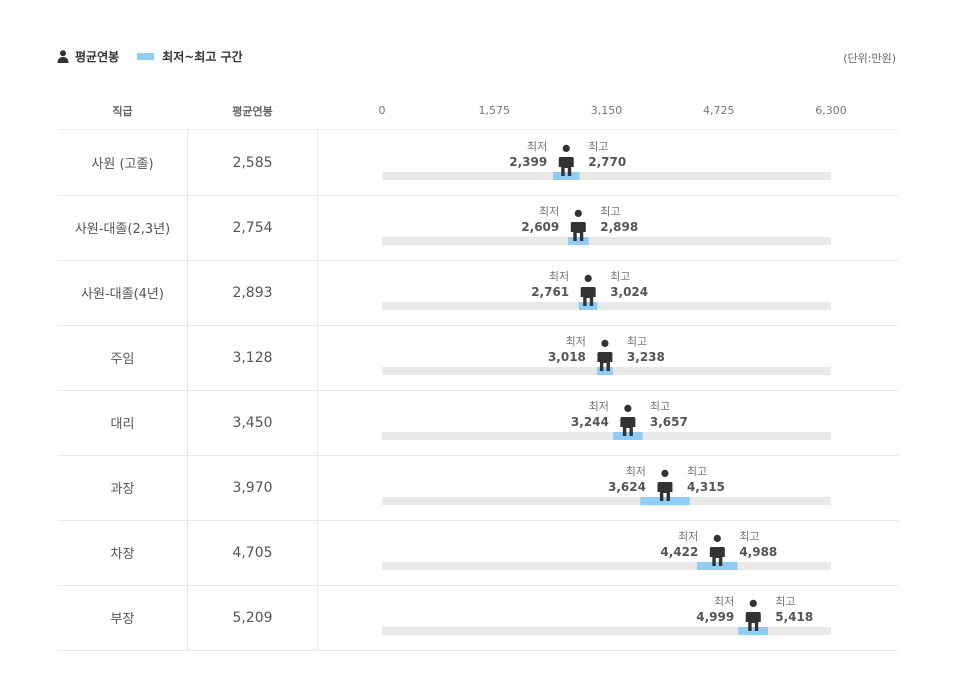 The image size is (955, 698). Describe the element at coordinates (382, 110) in the screenshot. I see `x-tick-label: 0` at that location.